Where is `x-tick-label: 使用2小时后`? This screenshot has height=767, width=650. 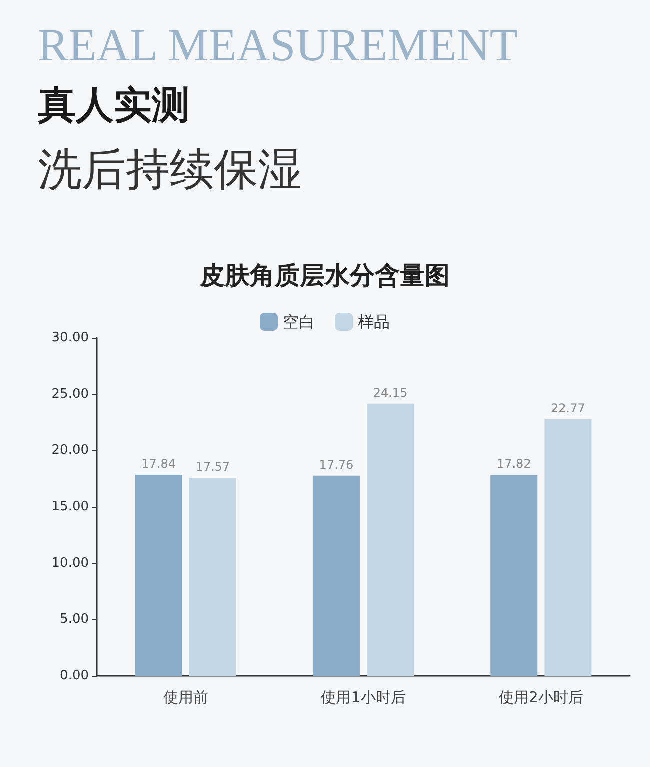
x-tick-label: 使用2小时后 is located at coordinates (541, 697).